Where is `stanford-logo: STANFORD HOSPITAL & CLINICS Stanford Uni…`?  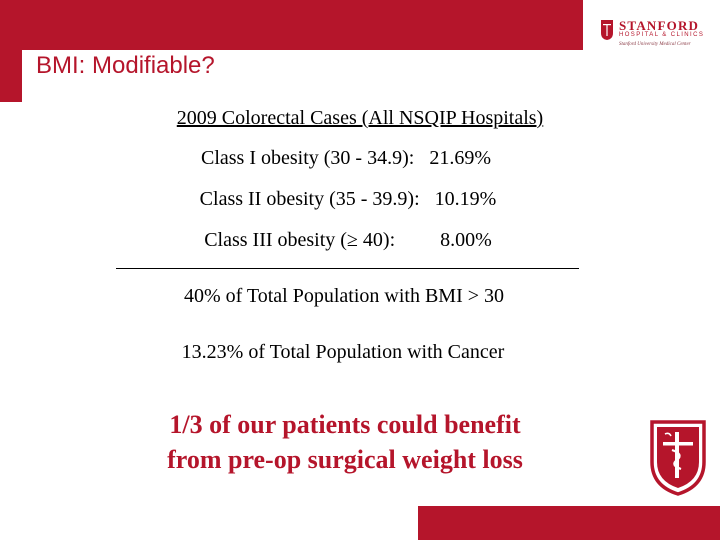 stanford-logo: STANFORD HOSPITAL & CLINICS Stanford Uni… is located at coordinates (657, 35).